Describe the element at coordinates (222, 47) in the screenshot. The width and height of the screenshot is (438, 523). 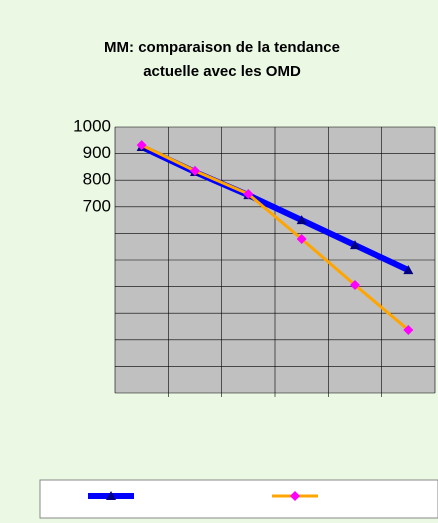
I see `chart-title: MM: comparaison de la tendance` at that location.